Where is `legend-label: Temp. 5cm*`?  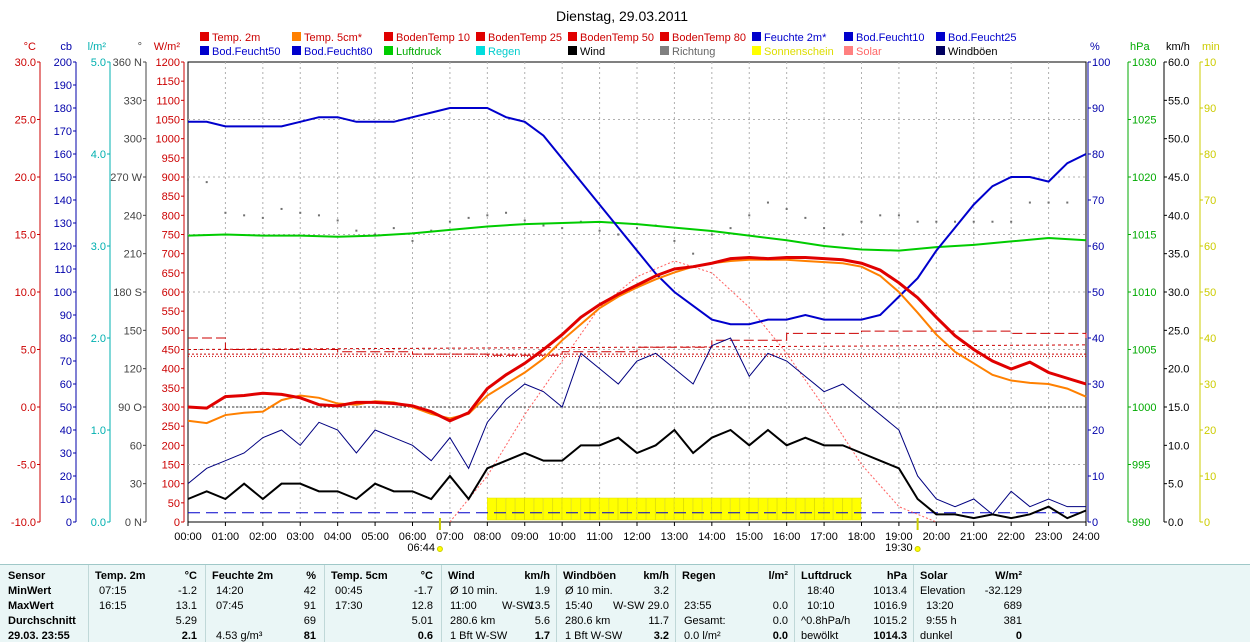 legend-label: Temp. 5cm* is located at coordinates (333, 38).